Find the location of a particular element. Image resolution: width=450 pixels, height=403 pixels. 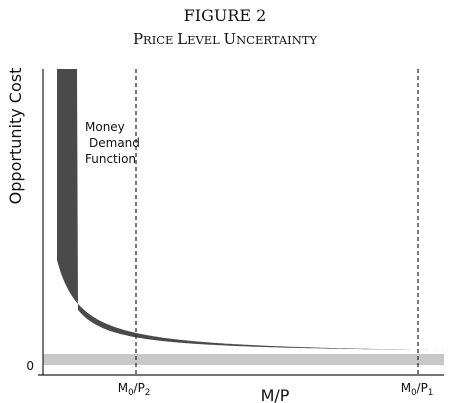

figure-title: PRICE LEVEL UNCERTAINTY is located at coordinates (225, 39).